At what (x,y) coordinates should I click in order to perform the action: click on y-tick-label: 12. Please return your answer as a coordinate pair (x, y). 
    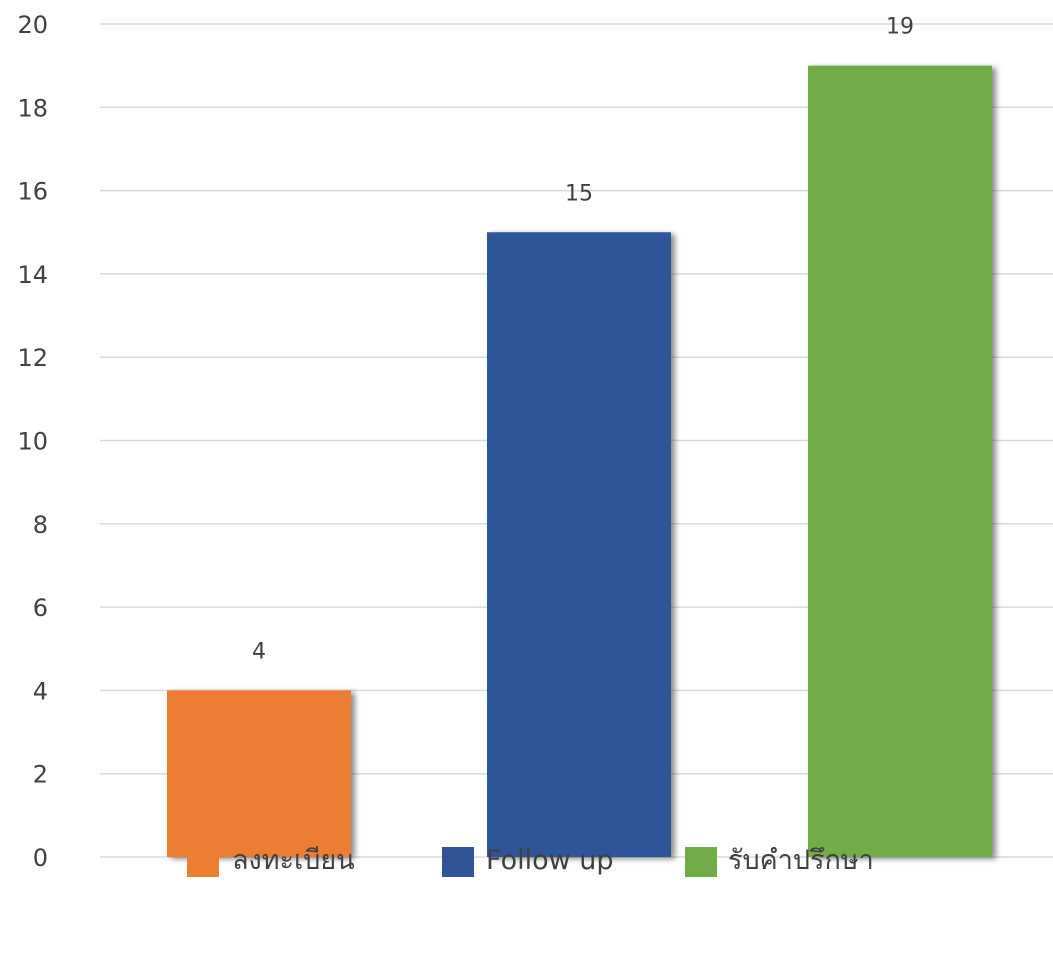
    Looking at the image, I should click on (32, 358).